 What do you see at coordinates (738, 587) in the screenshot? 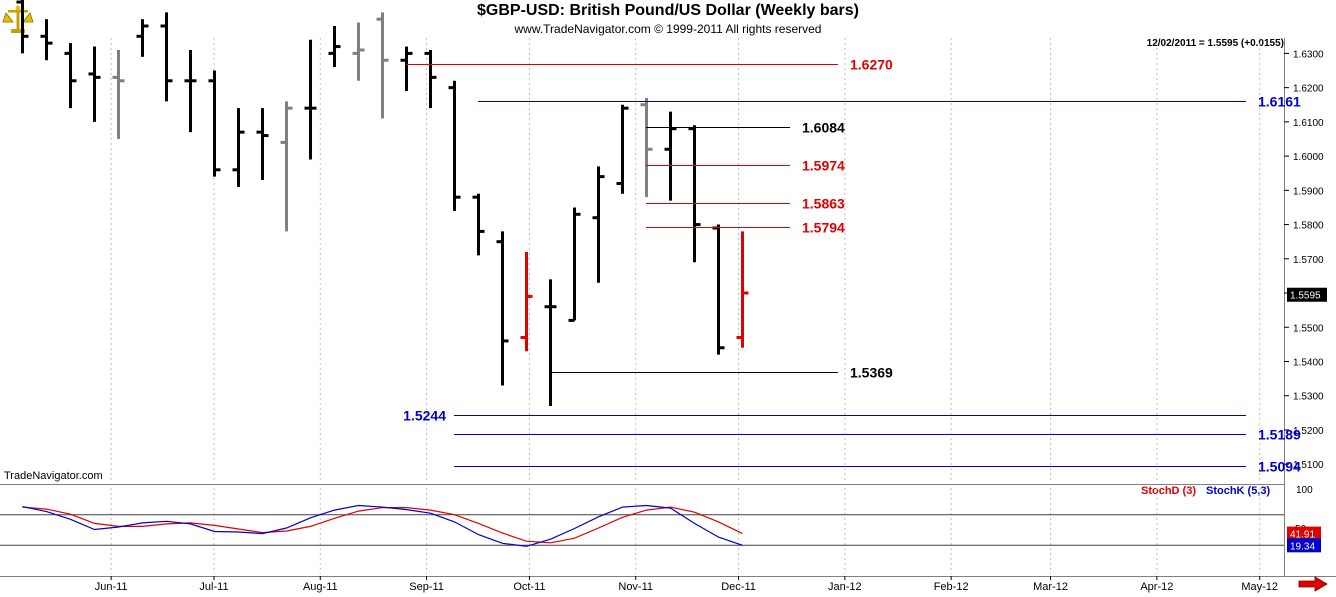
I see `time-tick-label: Dec-11` at bounding box center [738, 587].